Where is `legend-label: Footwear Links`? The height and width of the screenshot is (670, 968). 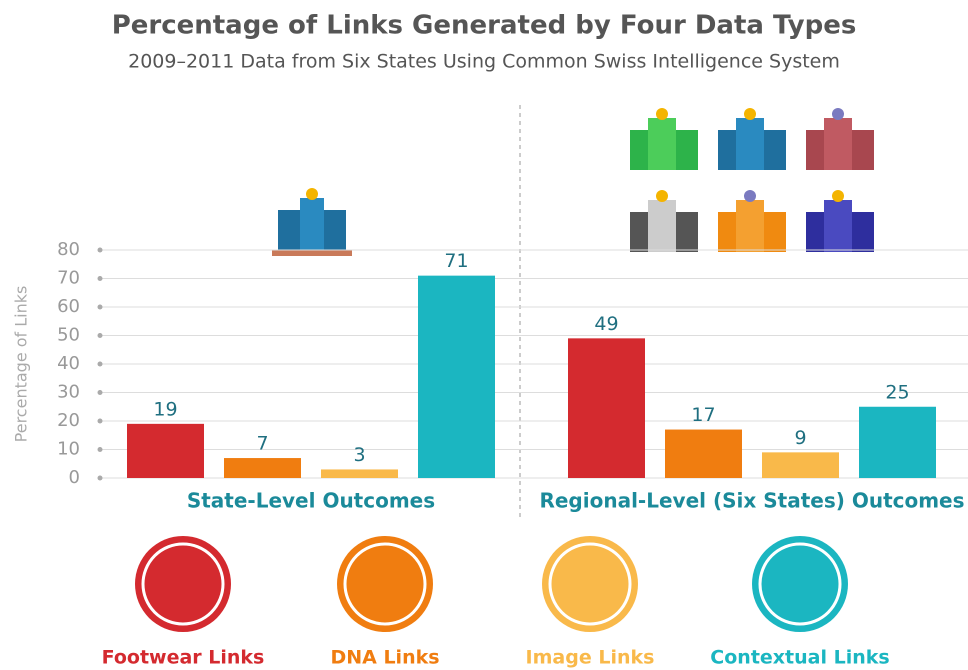 legend-label: Footwear Links is located at coordinates (183, 658).